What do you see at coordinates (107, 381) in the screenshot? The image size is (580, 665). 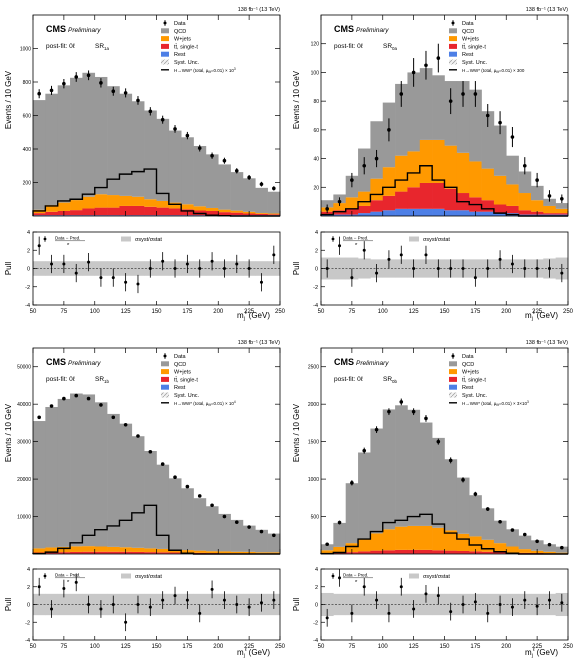 I see `region-sub: 1b` at bounding box center [107, 381].